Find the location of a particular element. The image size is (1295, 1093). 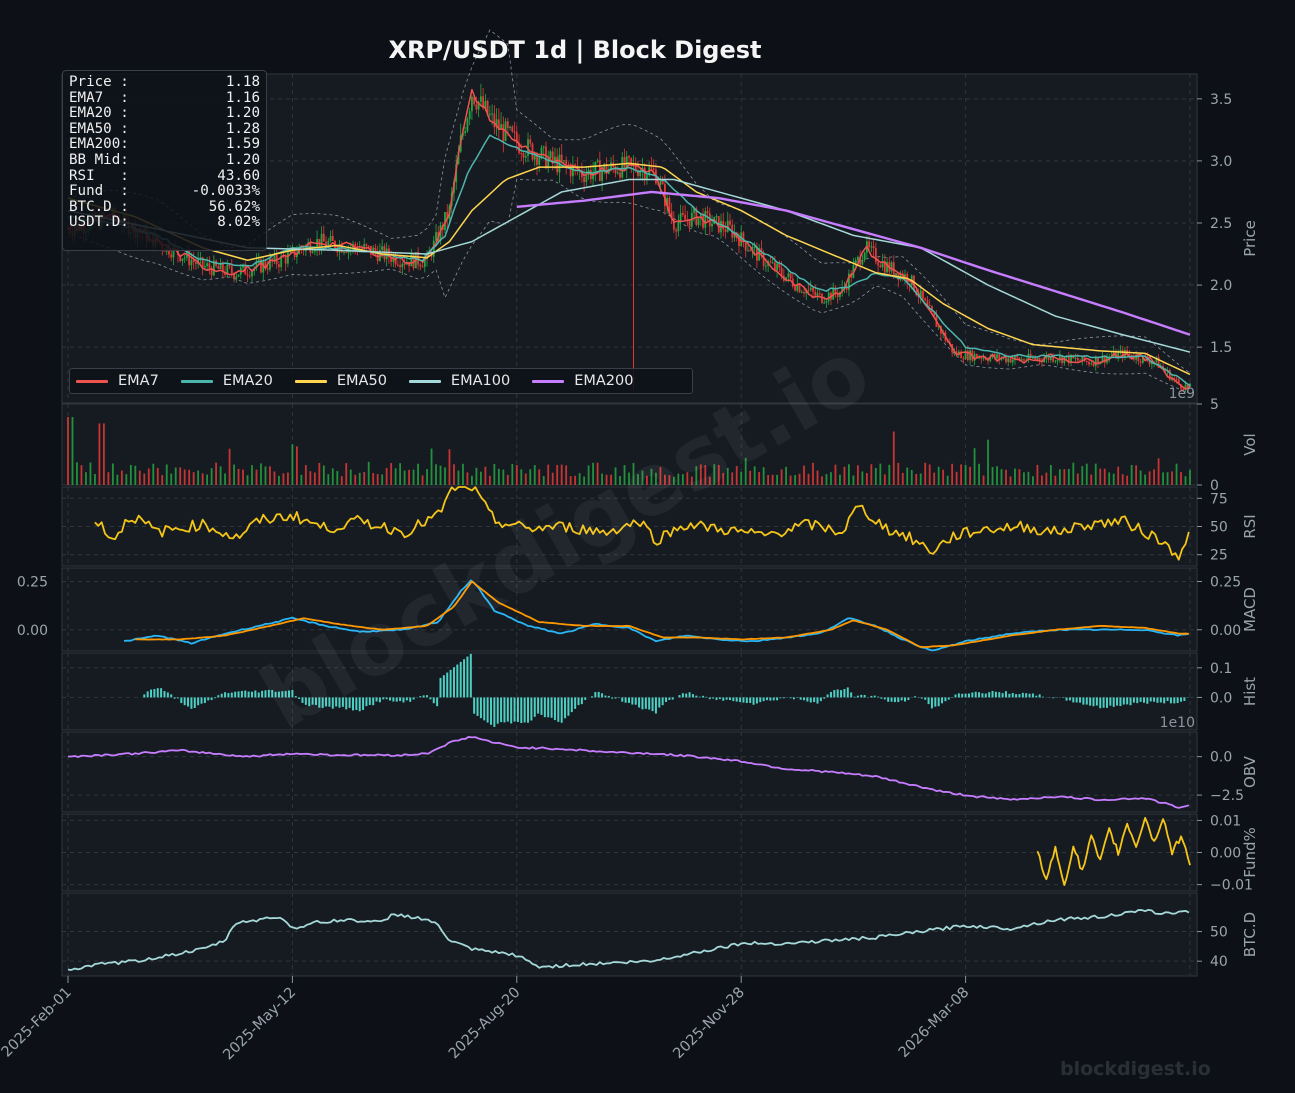

info-value: 1.59 is located at coordinates (242, 144).